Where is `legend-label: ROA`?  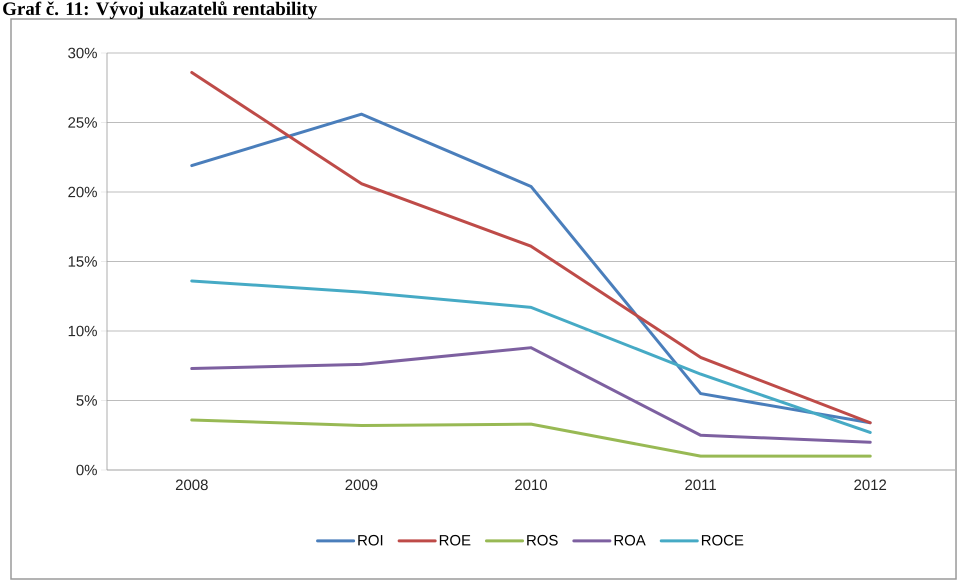
legend-label: ROA is located at coordinates (630, 540).